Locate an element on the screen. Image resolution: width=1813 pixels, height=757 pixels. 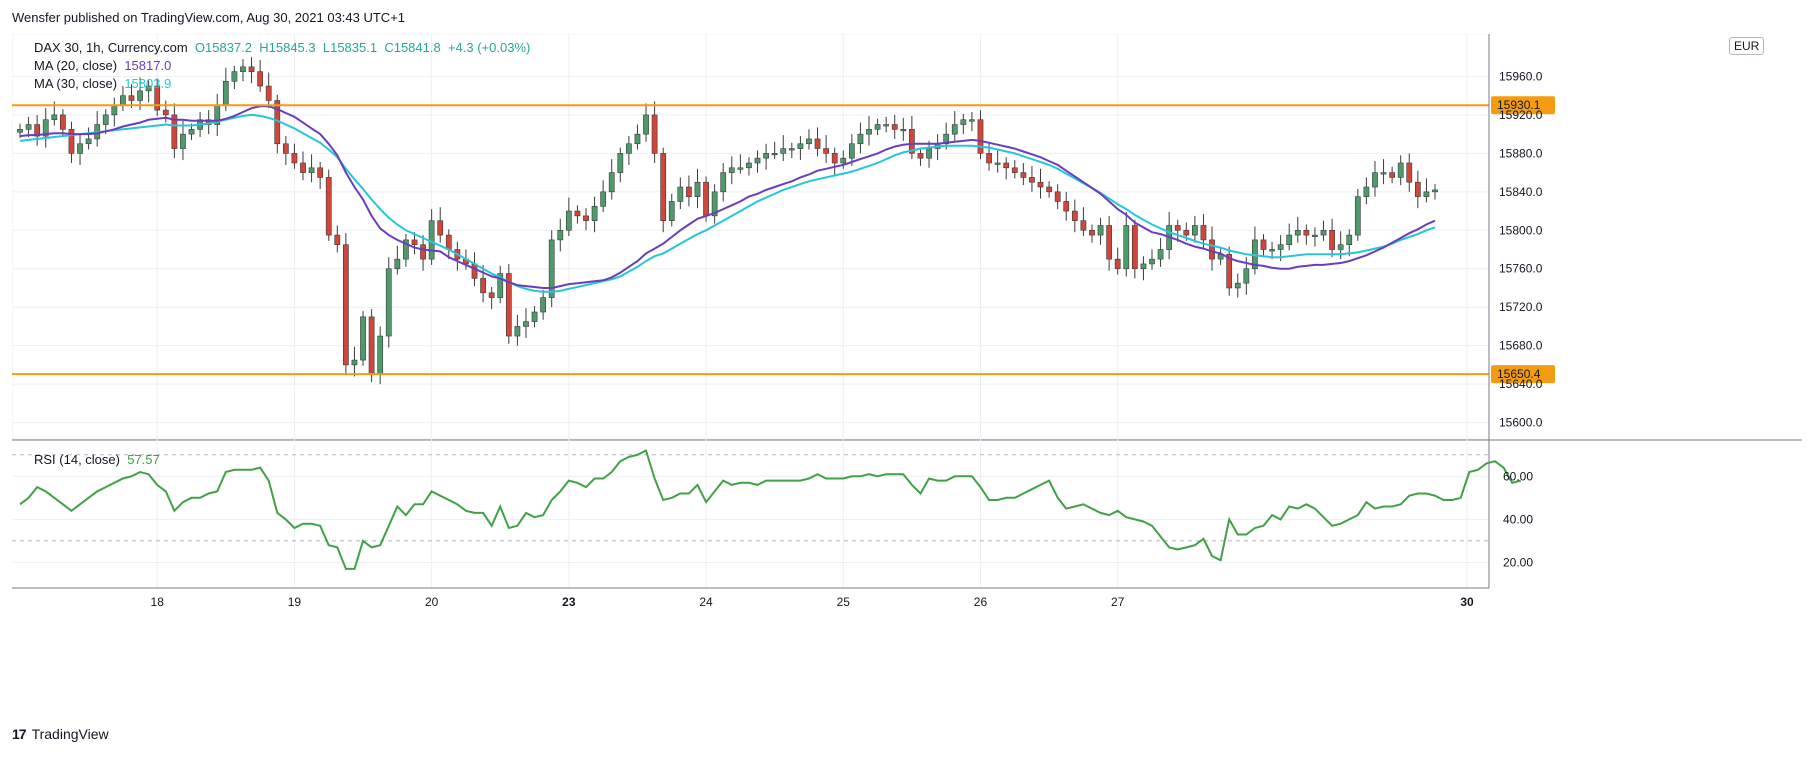
x-tick-label: 18 is located at coordinates (158, 602).